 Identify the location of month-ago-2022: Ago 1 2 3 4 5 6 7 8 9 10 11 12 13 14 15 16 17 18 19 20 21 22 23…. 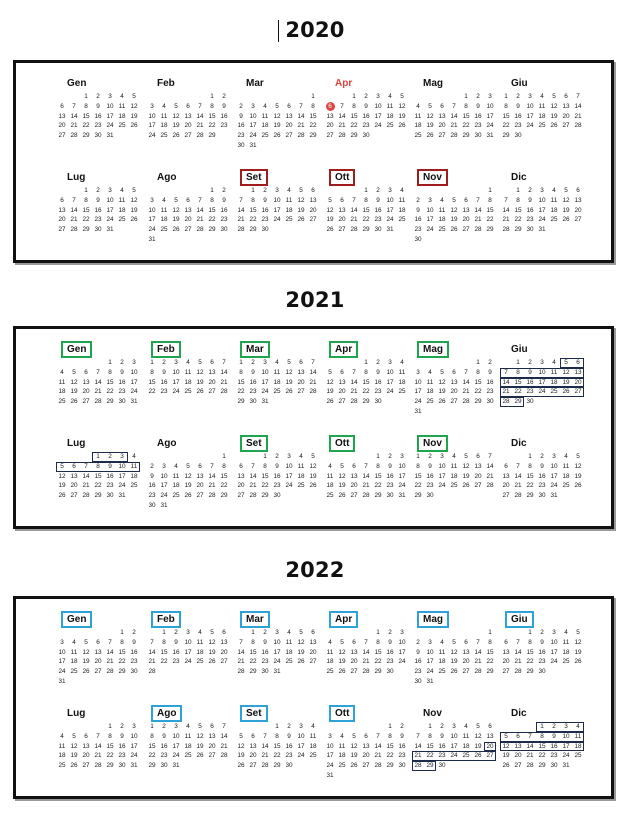
(188, 750).